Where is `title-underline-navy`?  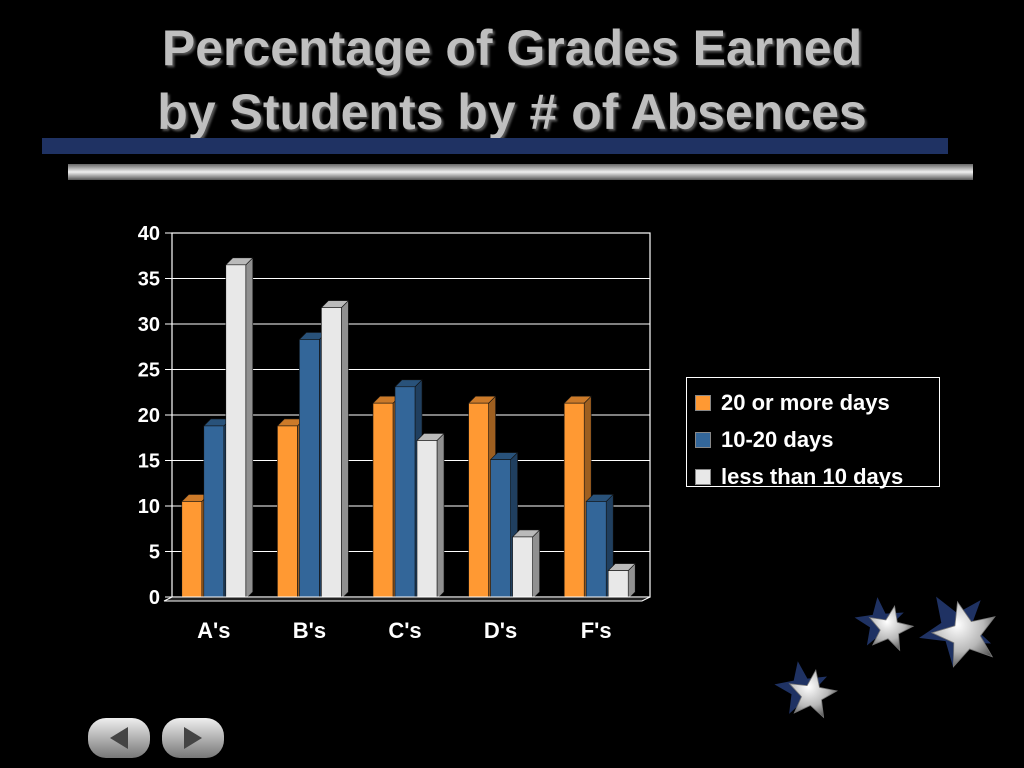
title-underline-navy is located at coordinates (495, 146).